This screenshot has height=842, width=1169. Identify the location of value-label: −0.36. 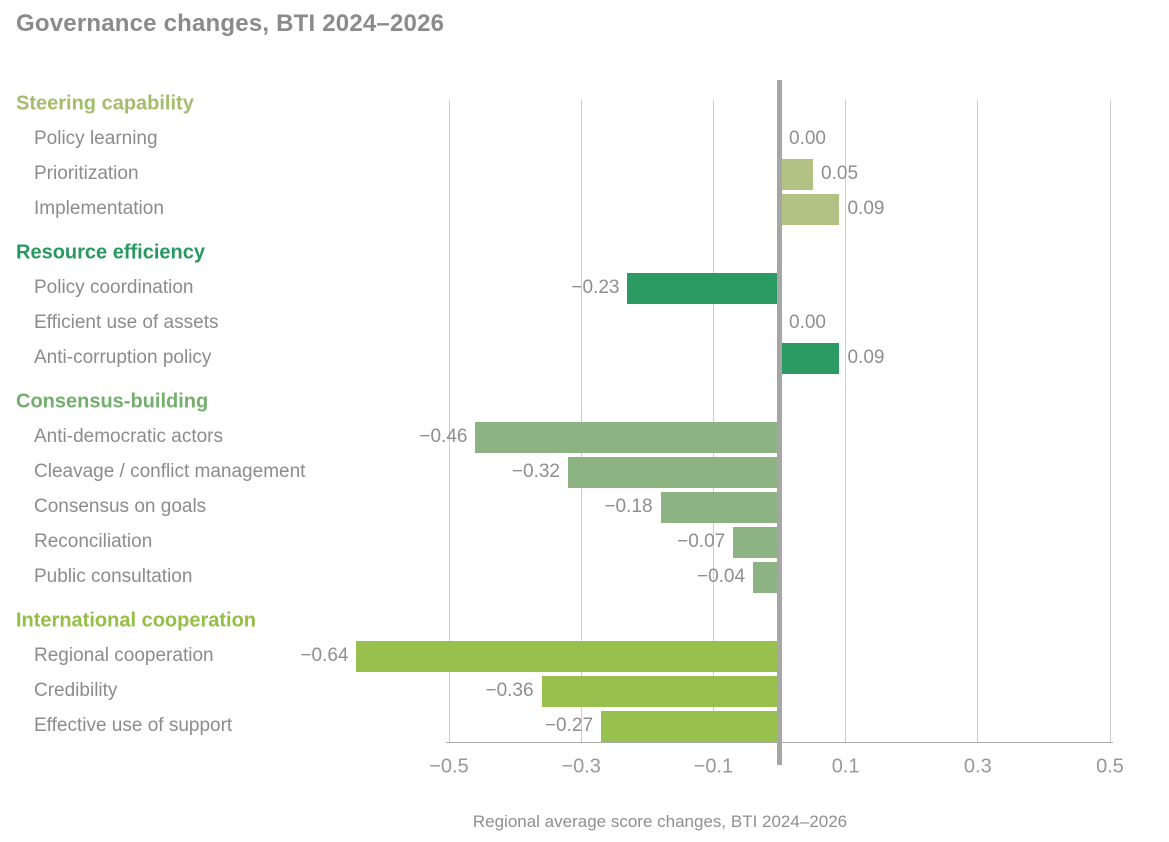
(509, 690).